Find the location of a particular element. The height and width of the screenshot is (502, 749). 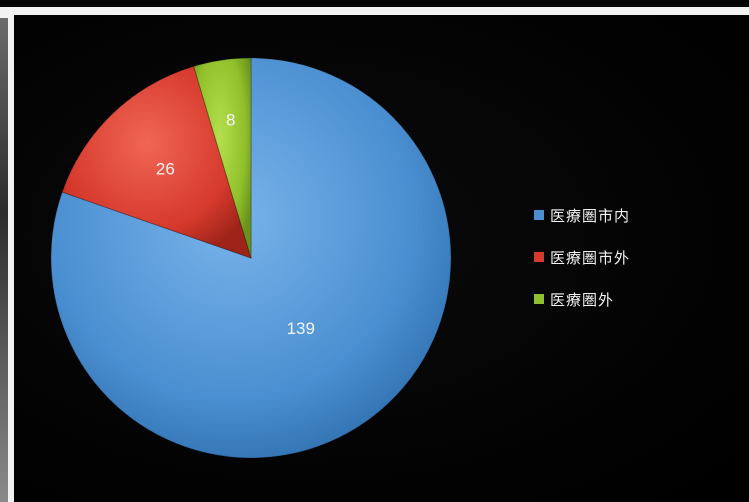

legend-item-inside-city: 医療圏市内 is located at coordinates (634, 215).